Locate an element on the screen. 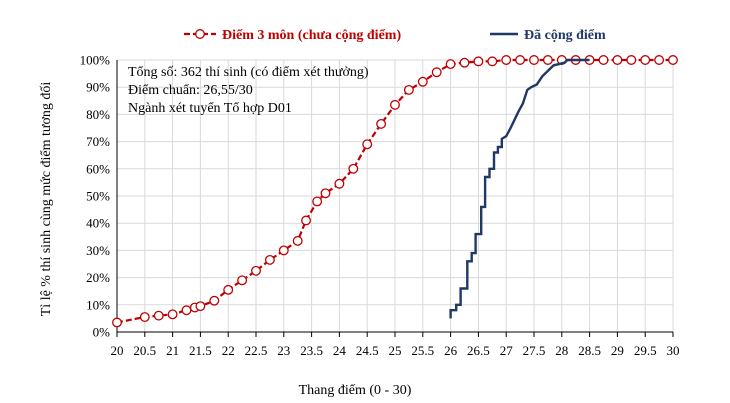  y-axis-title: Tỉ lệ % thí sinh cùng mức điểm tương đối is located at coordinates (46, 199).